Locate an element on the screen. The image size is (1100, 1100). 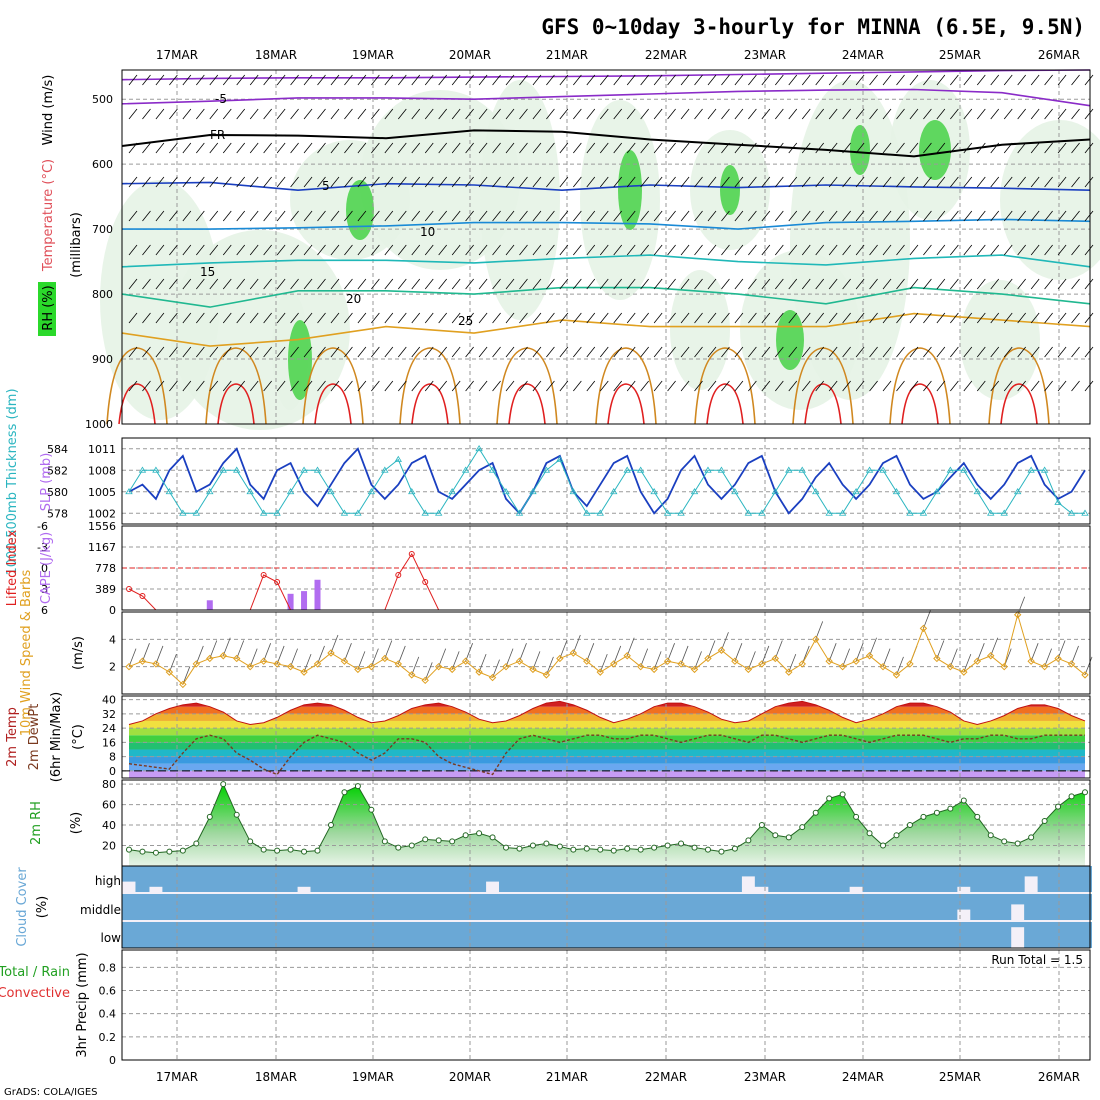
temp-band is located at coordinates (606, 698).